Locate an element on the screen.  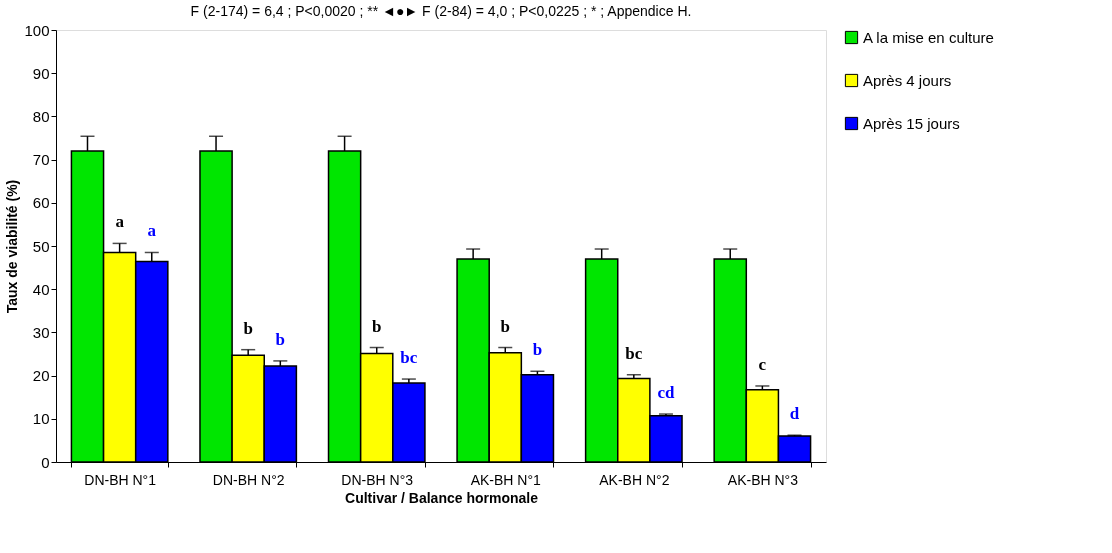
x-tick-label: DN-BH N°1 is located at coordinates (120, 479).